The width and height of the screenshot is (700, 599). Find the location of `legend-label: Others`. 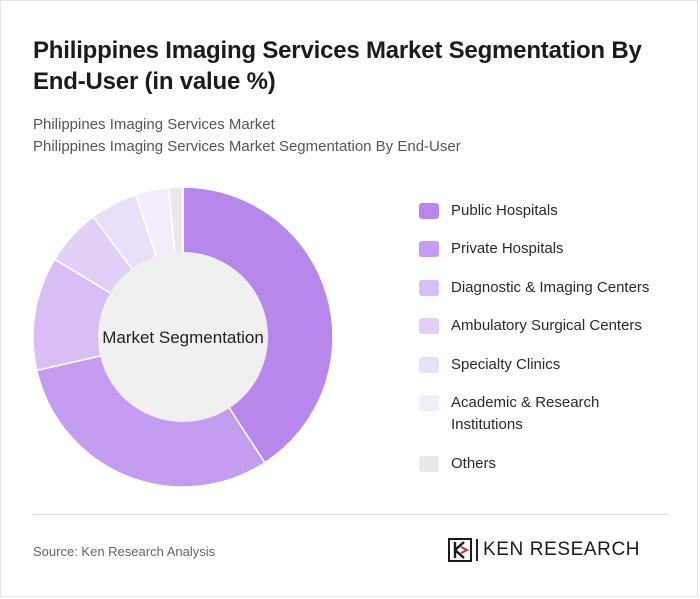

legend-label: Others is located at coordinates (474, 463).